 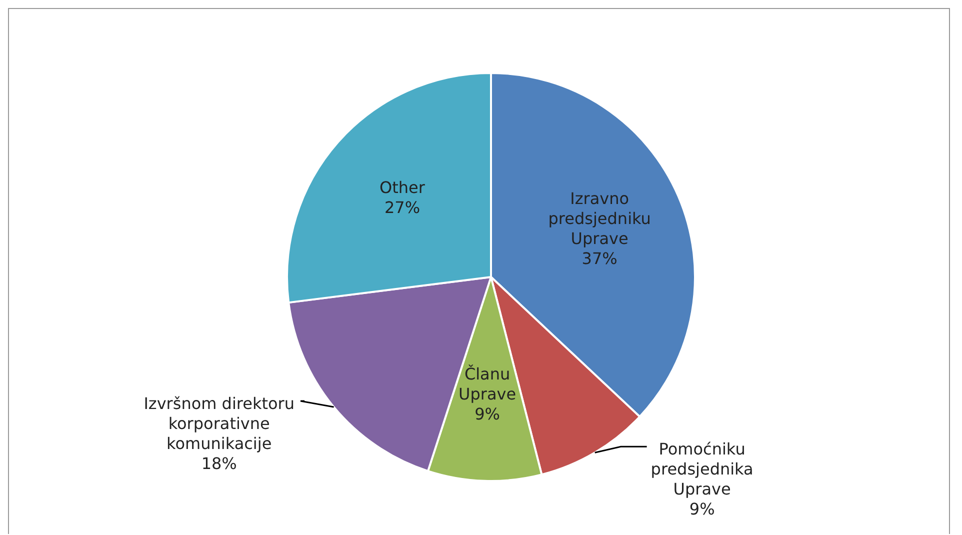 What do you see at coordinates (219, 424) in the screenshot?
I see `slice-label: Izvršnom direktoru korporativne komunikacije` at bounding box center [219, 424].